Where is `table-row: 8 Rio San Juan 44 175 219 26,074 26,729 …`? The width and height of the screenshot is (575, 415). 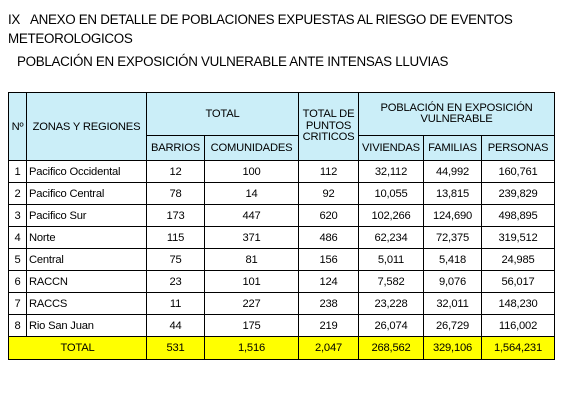 table-row: 8 Rio San Juan 44 175 219 26,074 26,729 … is located at coordinates (281, 325).